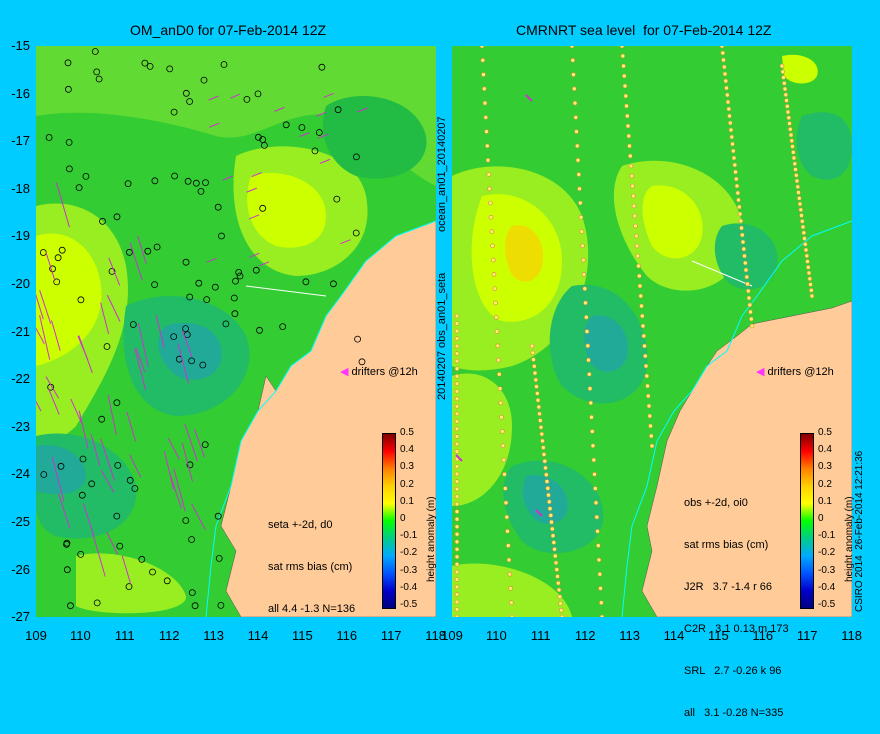 The height and width of the screenshot is (734, 880). I want to click on longitude-tick-label: 116, so click(347, 635).